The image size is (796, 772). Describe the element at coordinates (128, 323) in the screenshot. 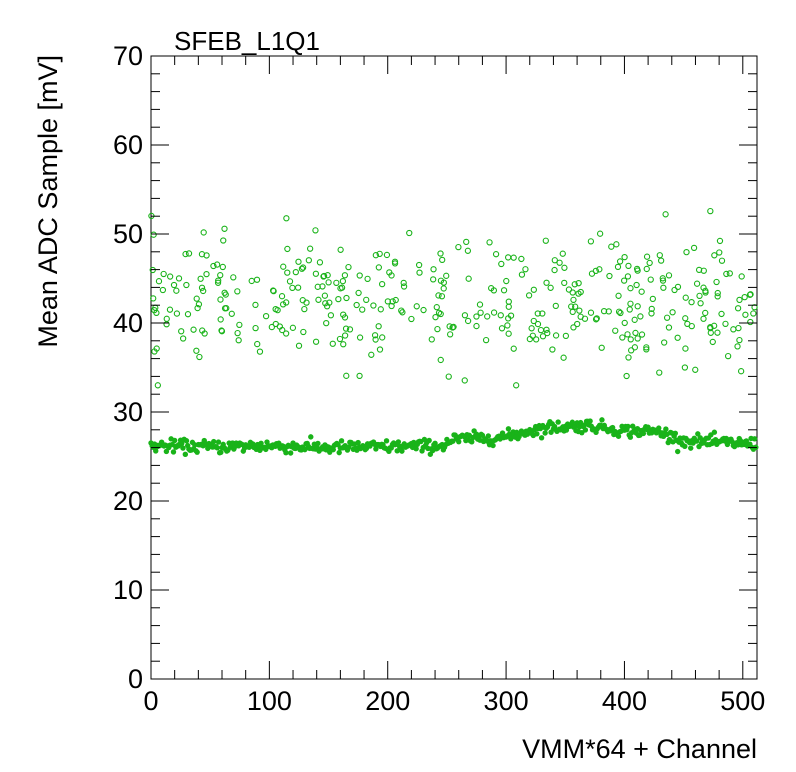

I see `y-tick-label: 40` at that location.